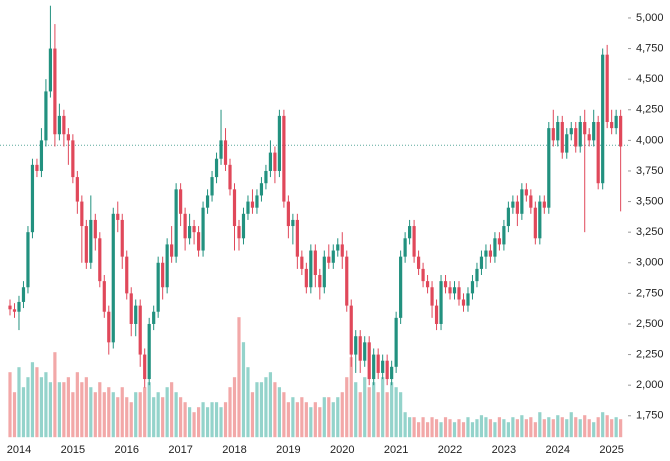 The image size is (670, 461). What do you see at coordinates (650, 416) in the screenshot?
I see `y-tick-label: 1,750` at bounding box center [650, 416].